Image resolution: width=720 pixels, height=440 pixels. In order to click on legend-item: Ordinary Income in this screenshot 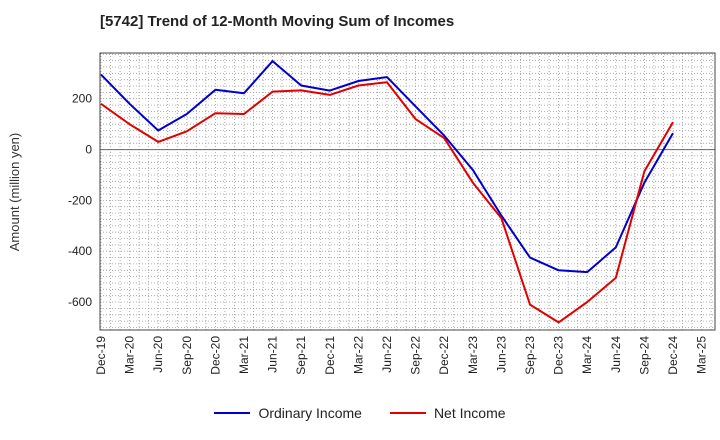, I will do `click(288, 413)`.